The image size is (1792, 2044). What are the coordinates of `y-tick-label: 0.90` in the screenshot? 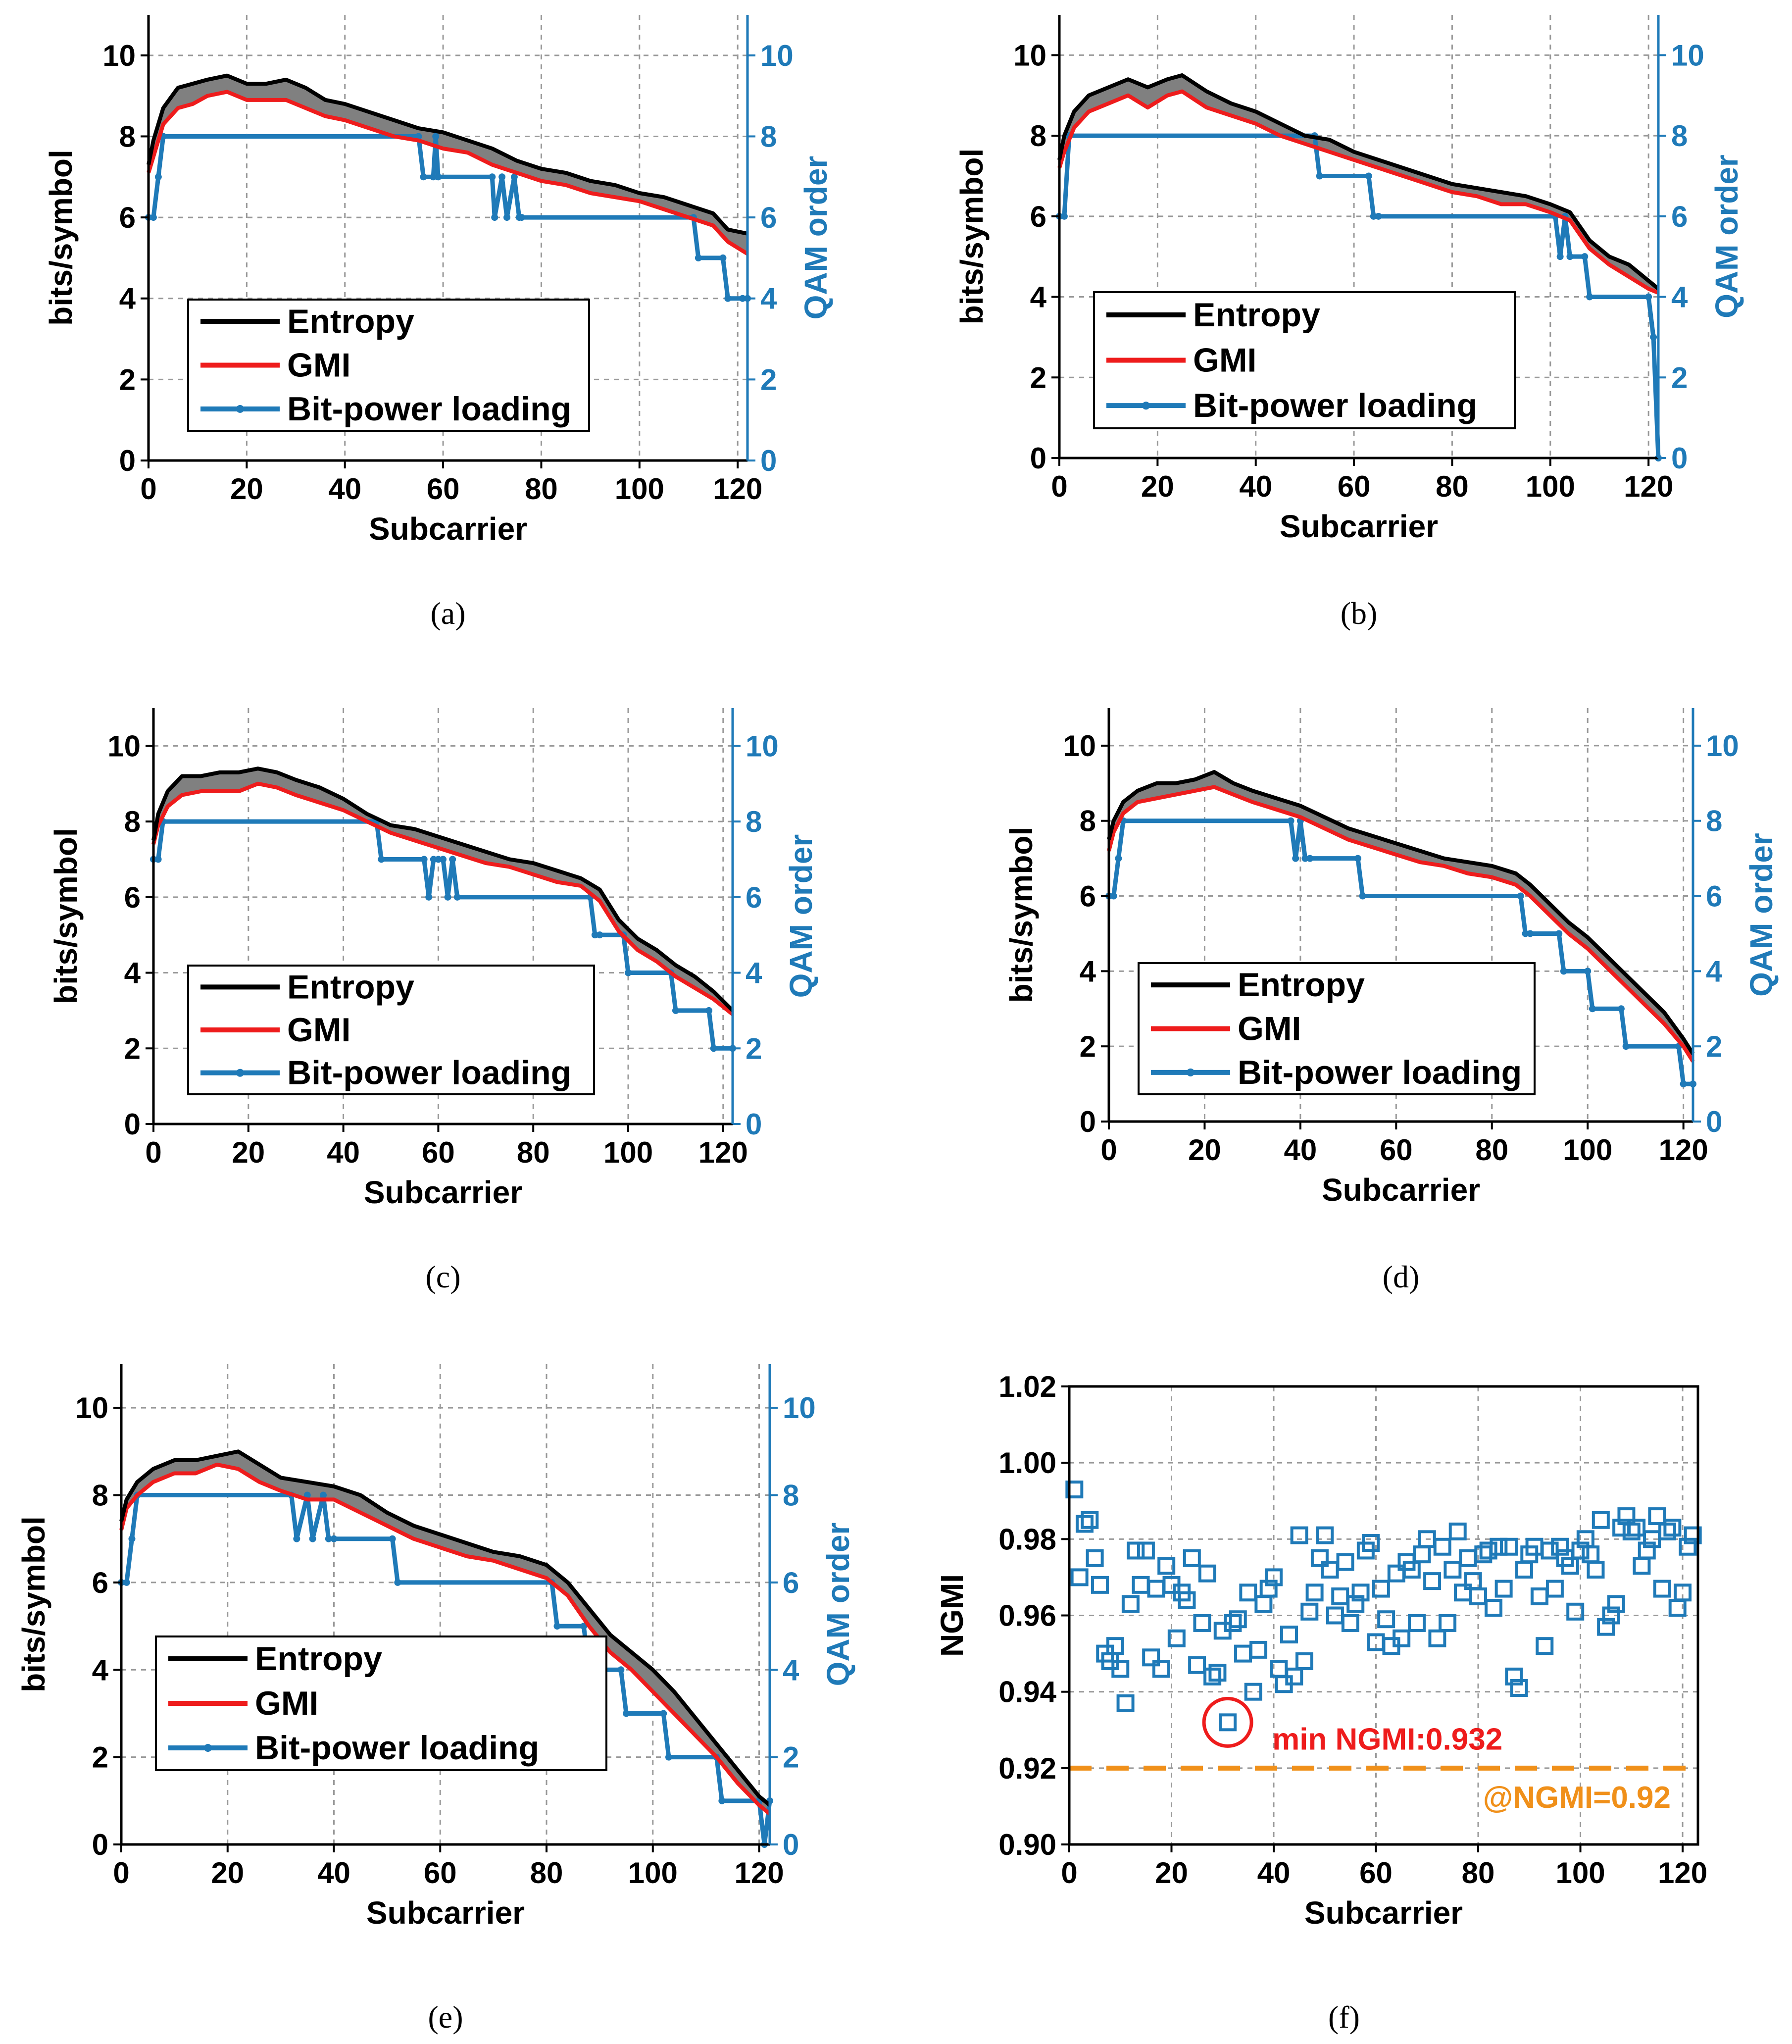 It's located at (1027, 1844).